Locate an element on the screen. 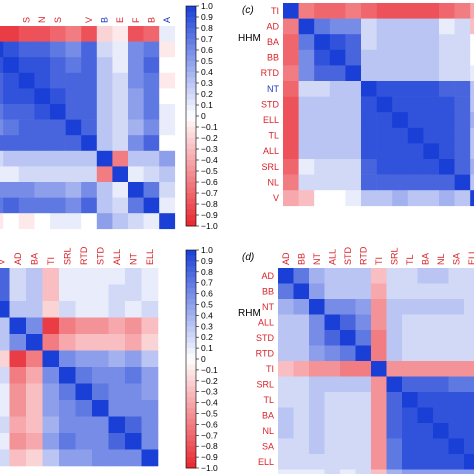 The width and height of the screenshot is (474, 474). colorbar-tick-label: 0.5 is located at coordinates (207, 305).